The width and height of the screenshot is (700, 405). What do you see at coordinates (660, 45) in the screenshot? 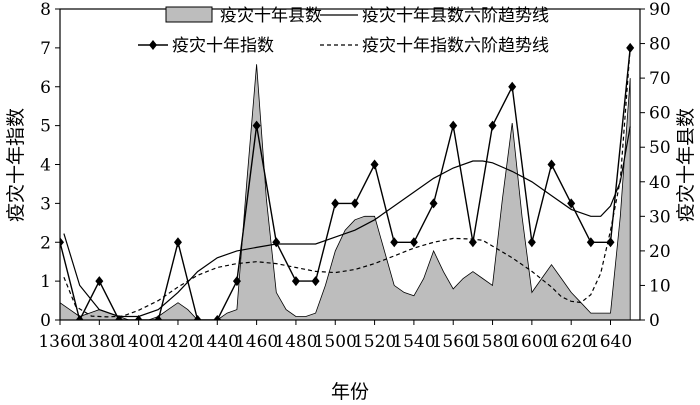
I see `y-right-tick-label: 80` at bounding box center [660, 45].